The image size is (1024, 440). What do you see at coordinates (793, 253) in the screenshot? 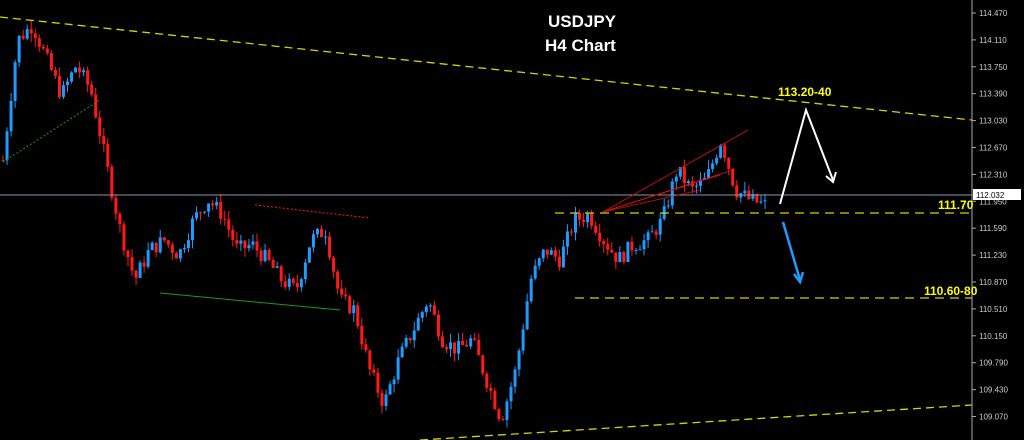
I see `blue-arrow-icon` at bounding box center [793, 253].